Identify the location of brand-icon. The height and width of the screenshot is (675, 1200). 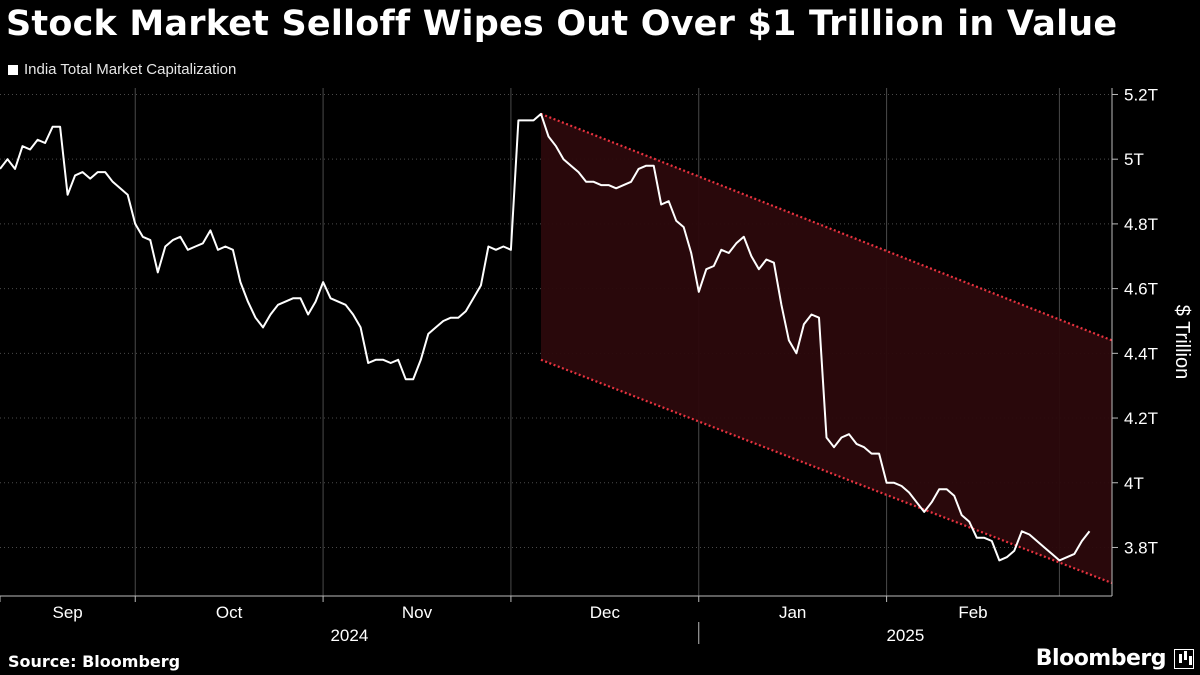
(1184, 659).